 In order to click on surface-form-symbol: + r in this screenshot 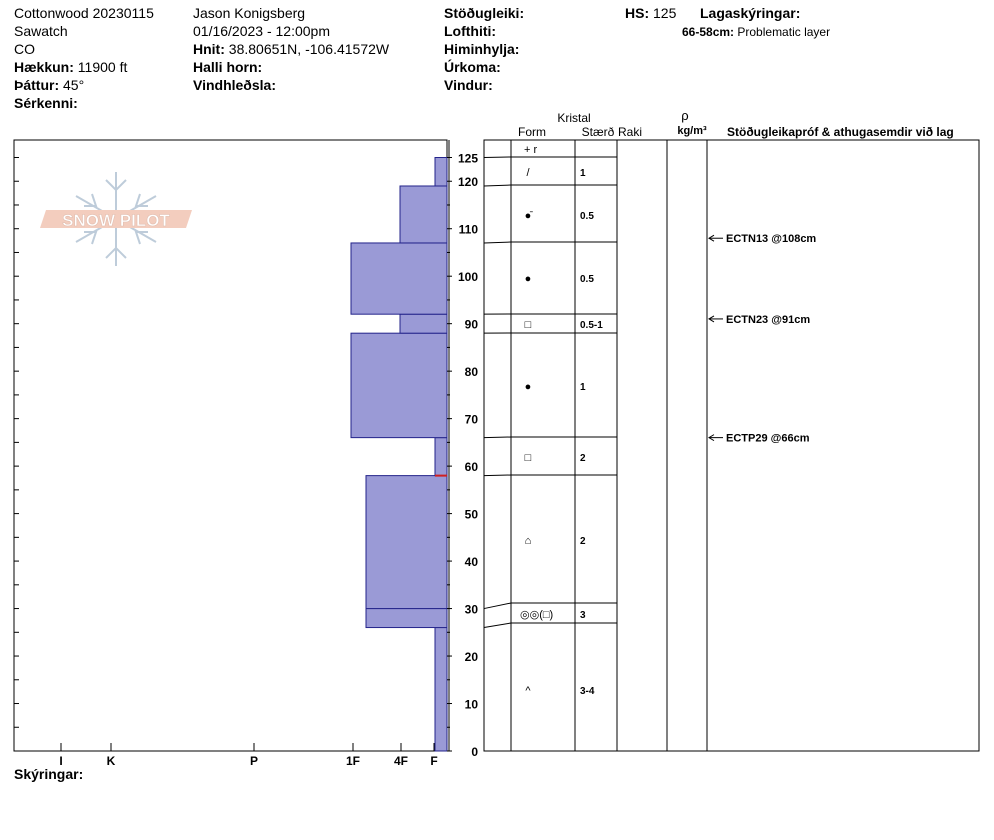, I will do `click(530, 150)`.